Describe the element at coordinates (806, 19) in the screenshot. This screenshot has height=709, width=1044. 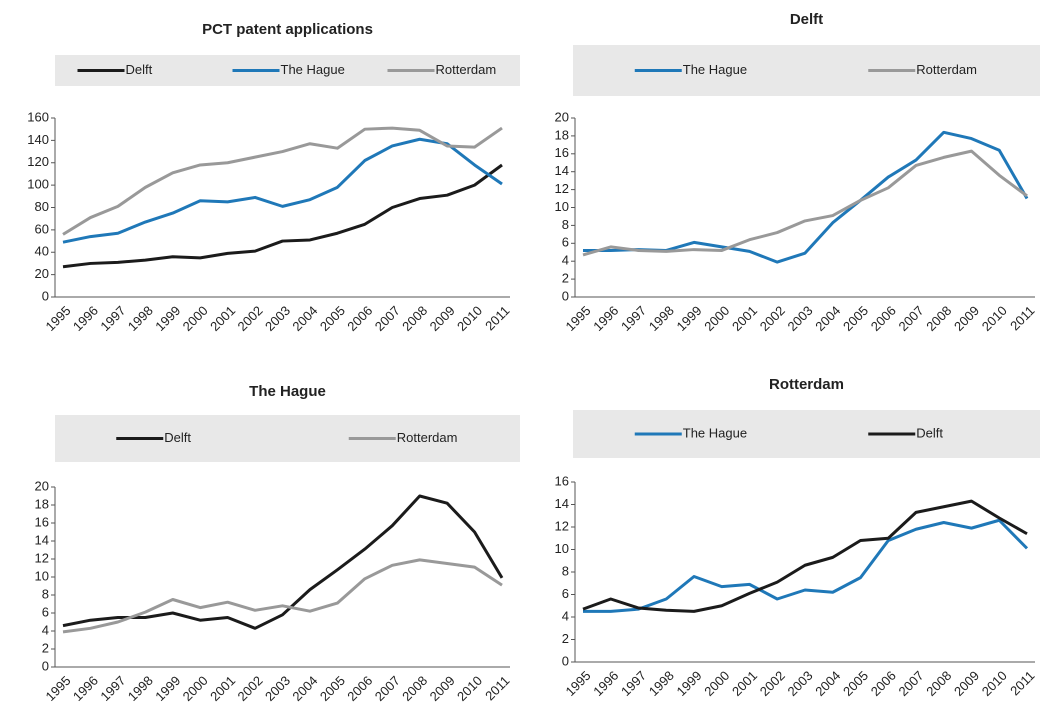
I see `chart-title: Delft` at that location.